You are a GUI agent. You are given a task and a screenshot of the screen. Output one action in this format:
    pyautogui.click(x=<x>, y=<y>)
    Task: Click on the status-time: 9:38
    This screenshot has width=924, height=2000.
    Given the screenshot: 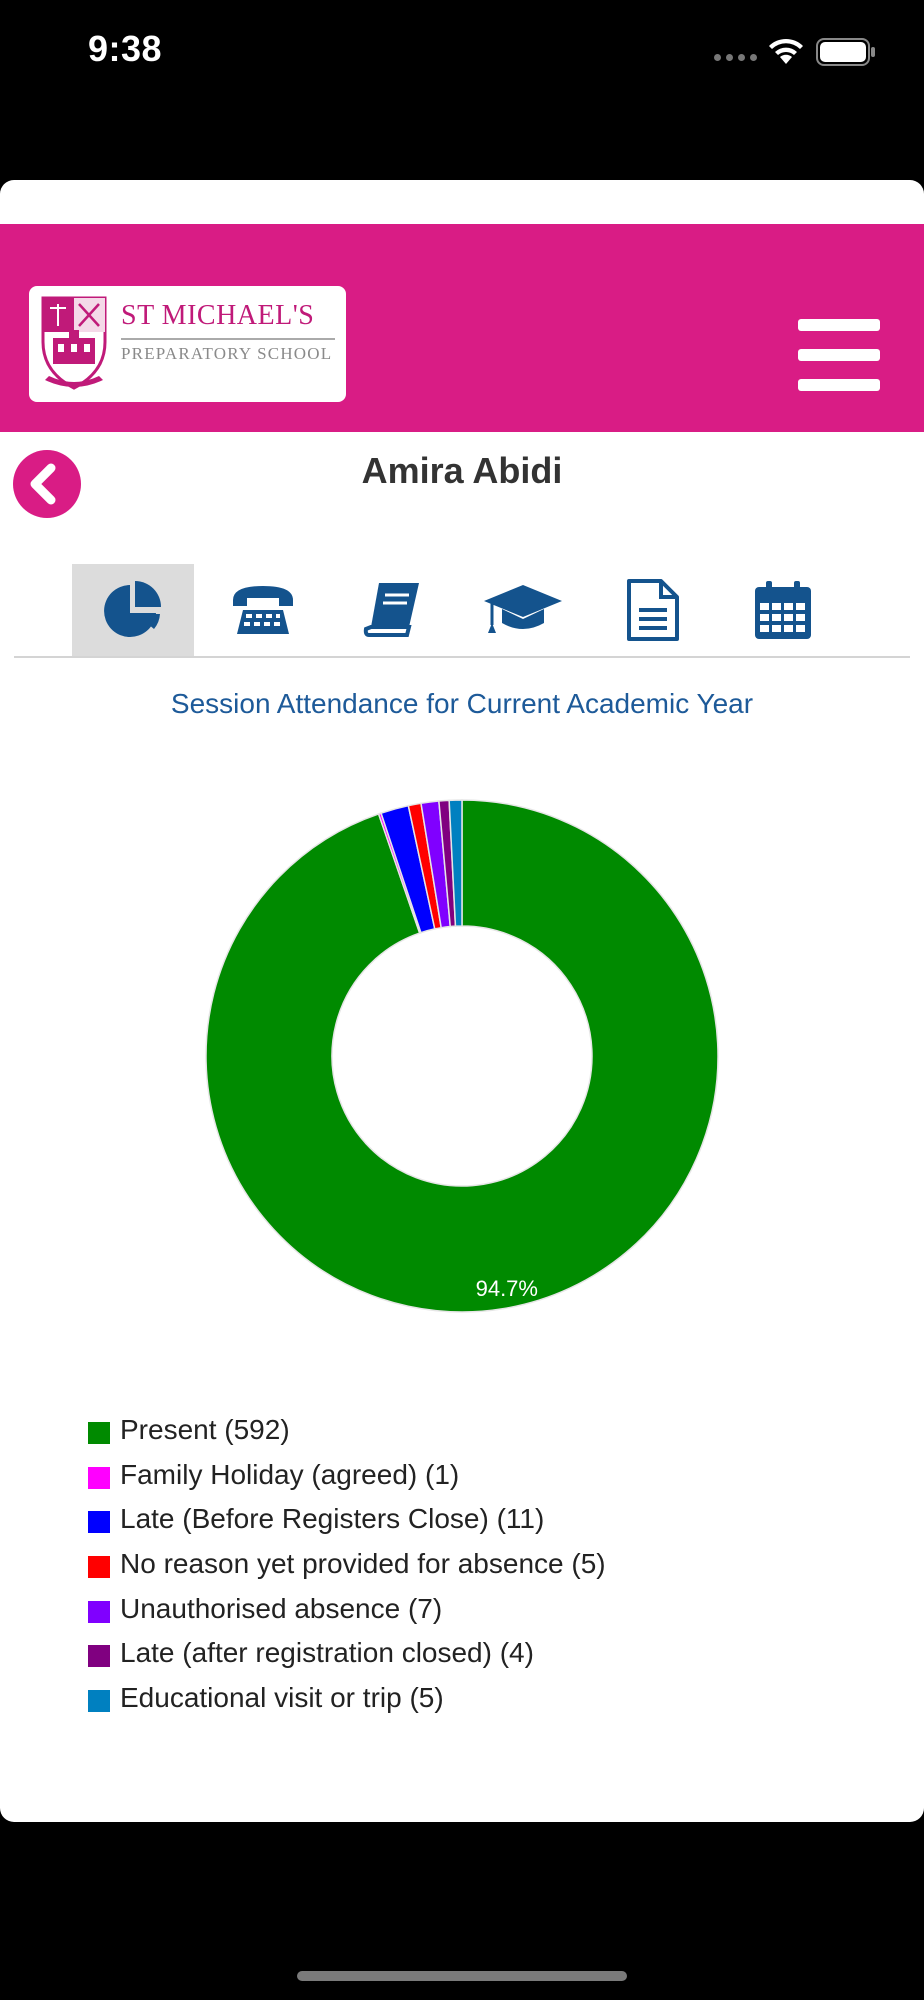 What is the action you would take?
    pyautogui.click(x=125, y=48)
    